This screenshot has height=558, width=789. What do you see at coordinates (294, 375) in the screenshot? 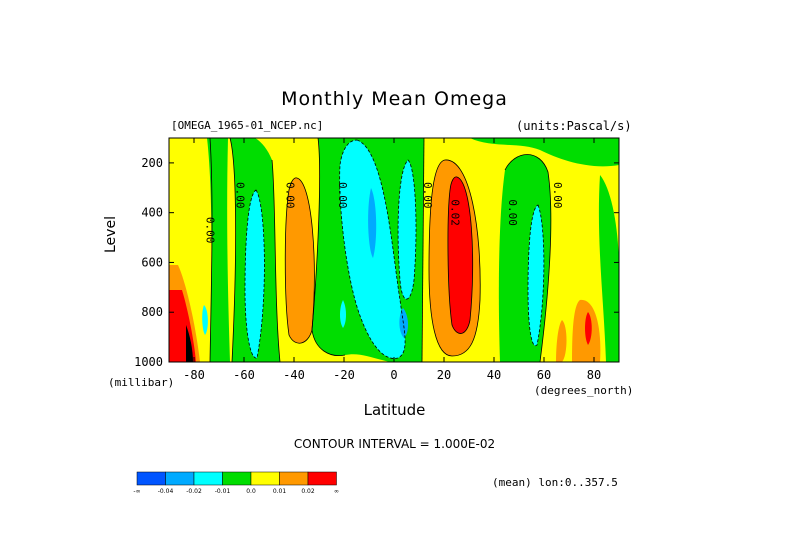
I see `x-tick-label: -40` at bounding box center [294, 375].